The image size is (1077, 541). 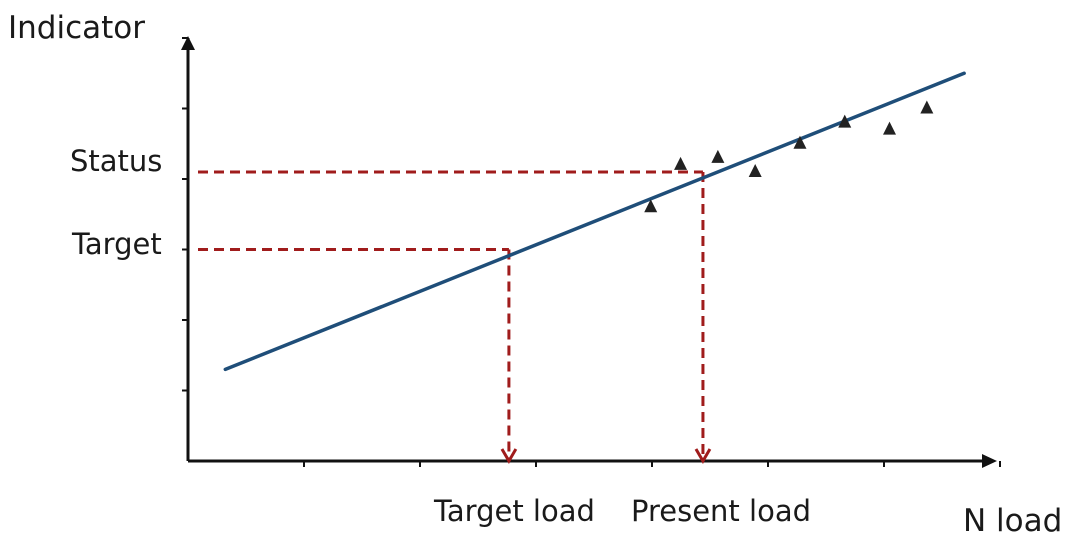 I want to click on x-axis-label: N load, so click(x=1013, y=521).